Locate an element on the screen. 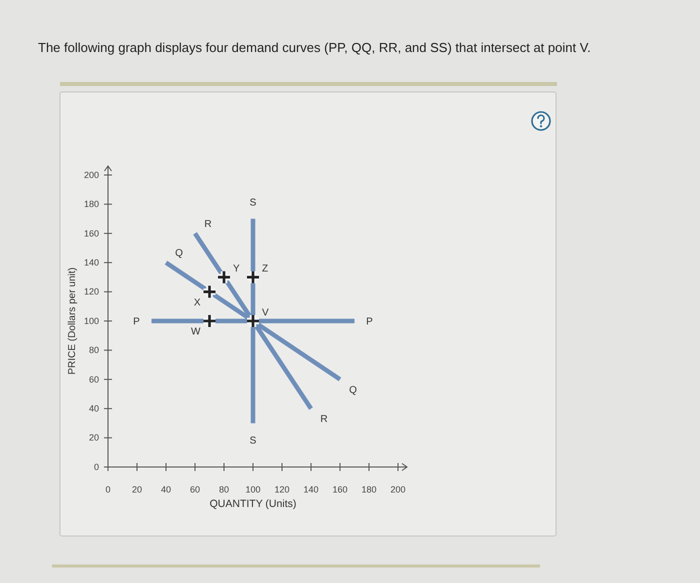 This screenshot has width=700, height=583. x-tick-label: 20 is located at coordinates (137, 489).